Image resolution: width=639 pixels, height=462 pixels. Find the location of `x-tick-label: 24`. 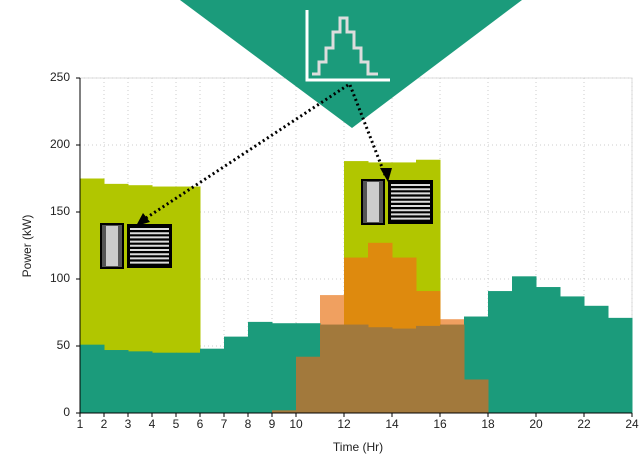

x-tick-label: 24 is located at coordinates (632, 424).